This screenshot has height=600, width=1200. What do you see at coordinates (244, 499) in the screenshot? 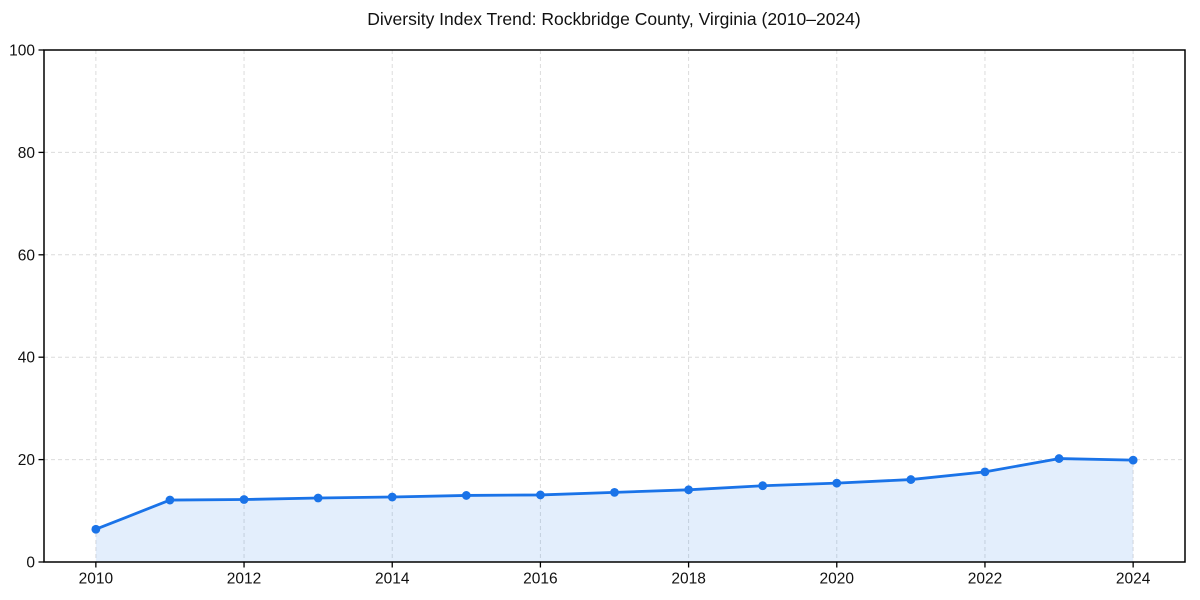
I see `data-point-2012` at bounding box center [244, 499].